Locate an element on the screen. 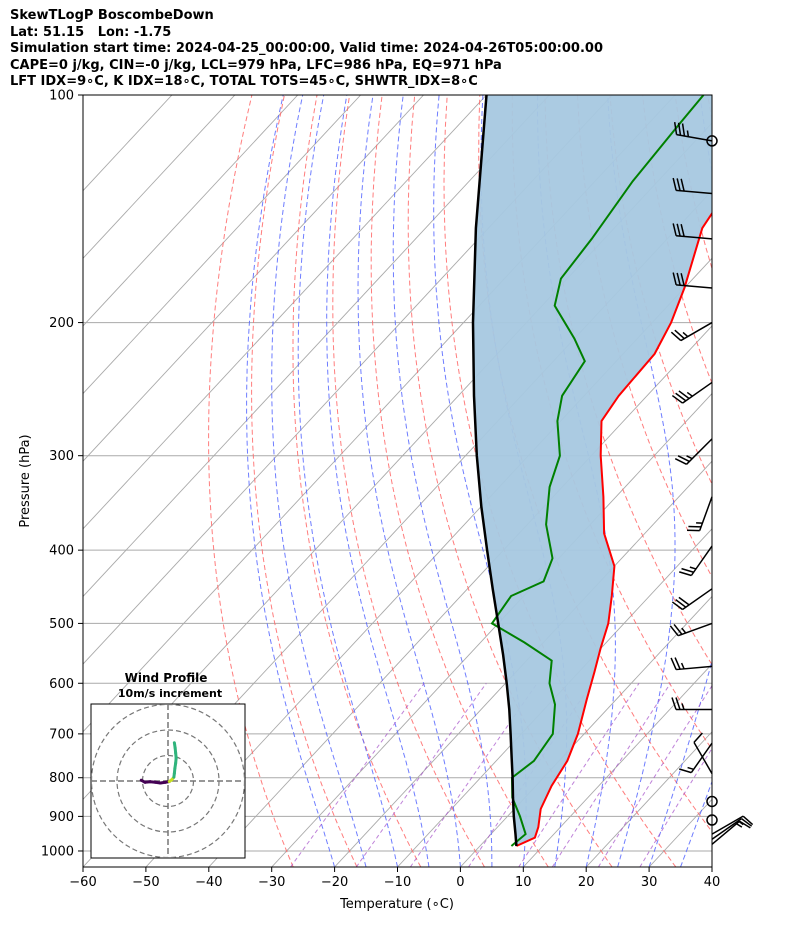 The height and width of the screenshot is (937, 794). x-tick-label: −20 is located at coordinates (334, 882).